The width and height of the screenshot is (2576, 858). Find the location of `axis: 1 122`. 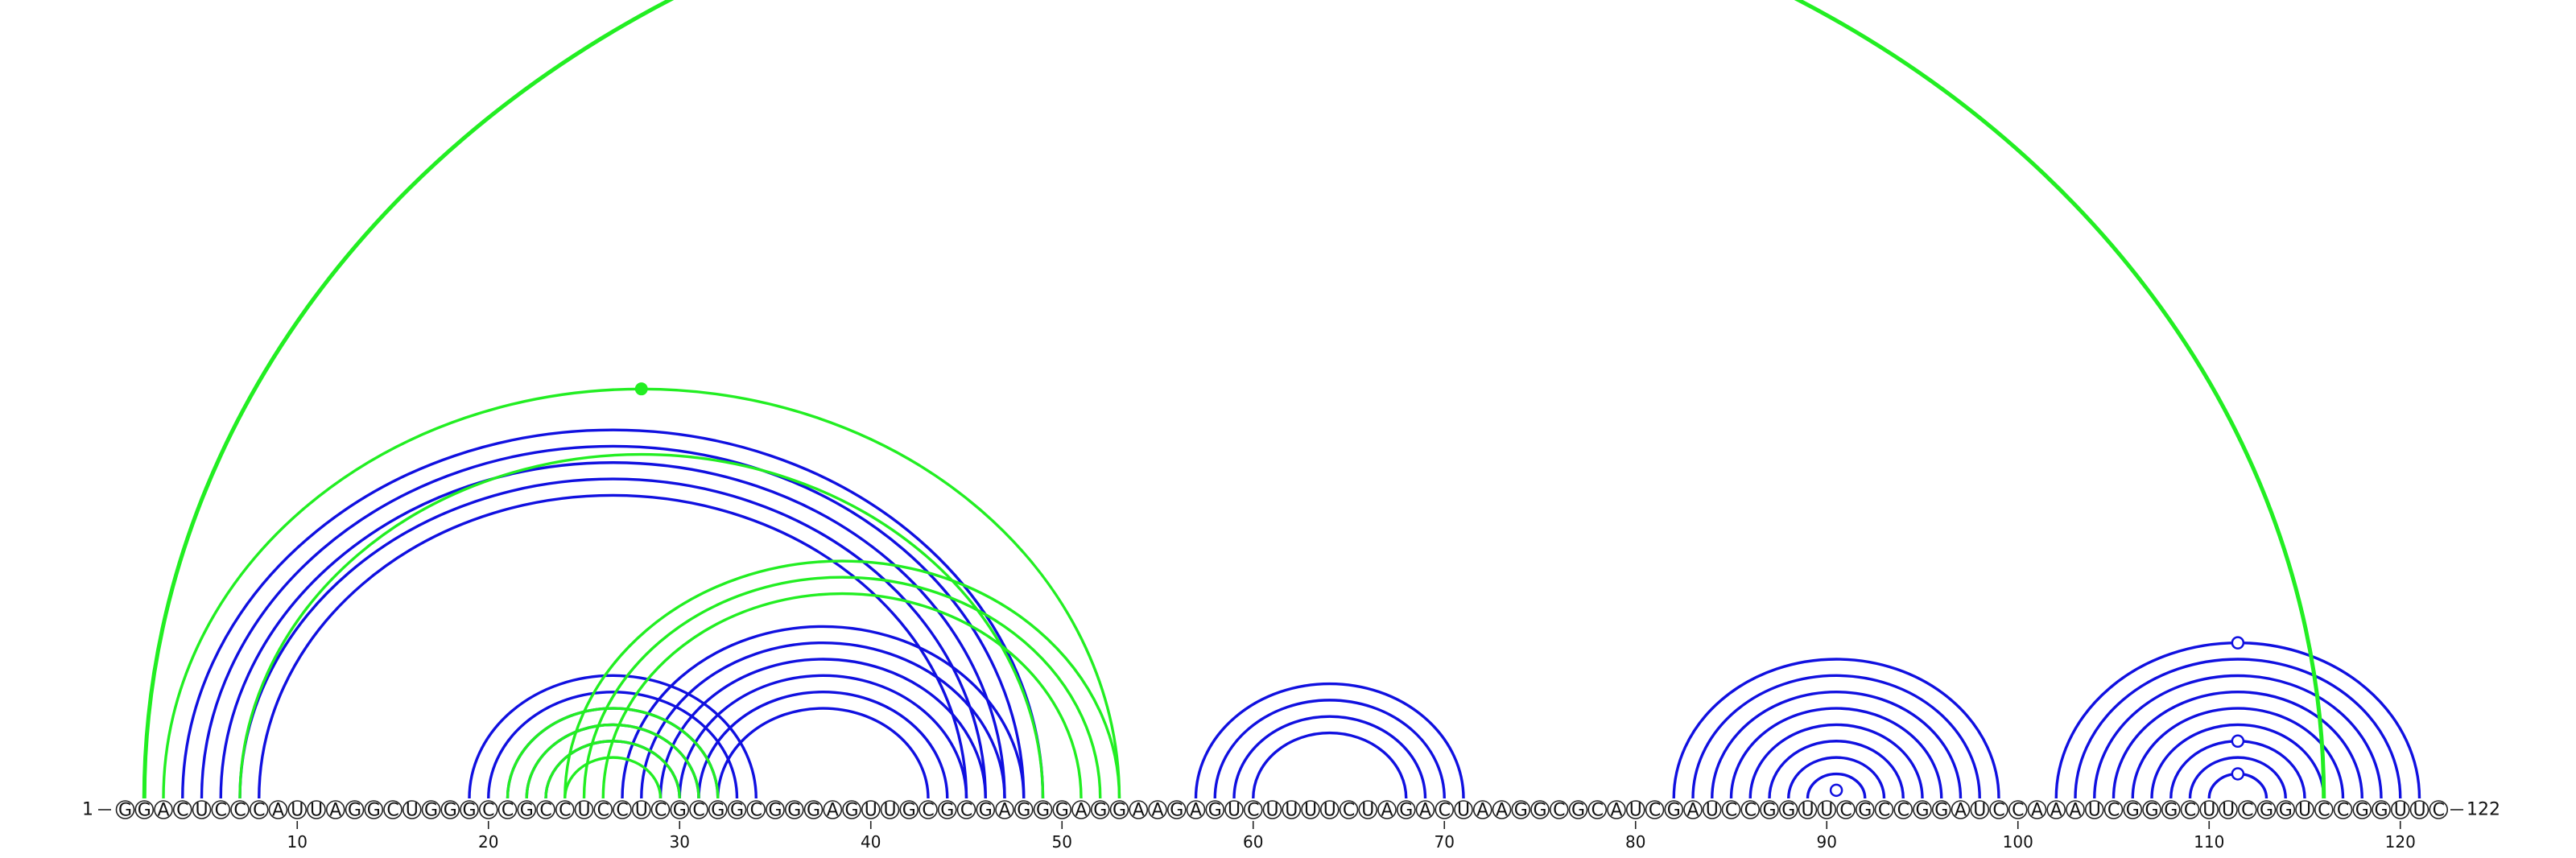

axis: 1 122 is located at coordinates (1291, 810).